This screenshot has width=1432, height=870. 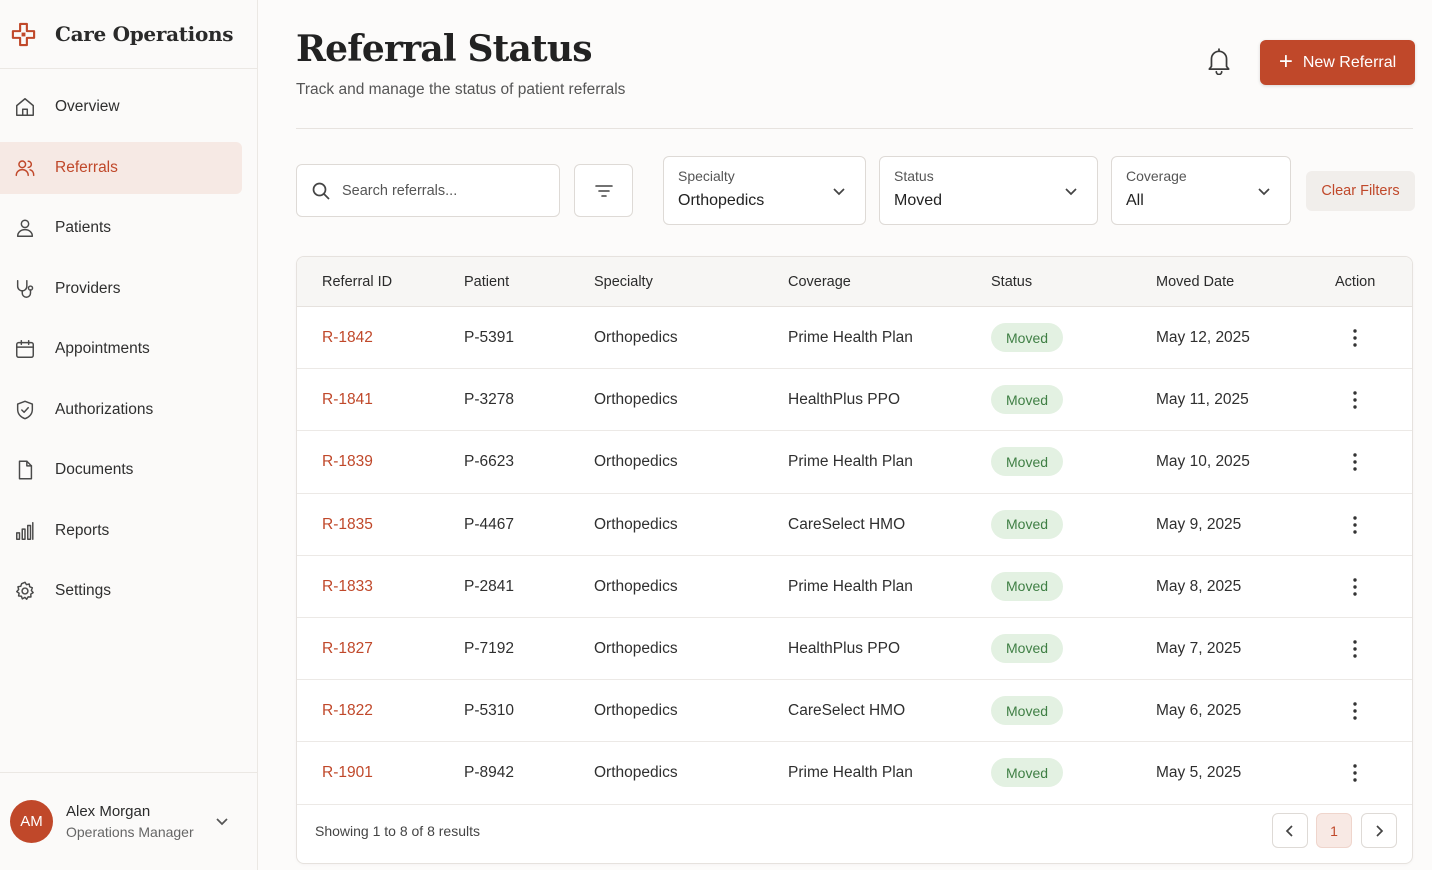 I want to click on bell-icon, so click(x=1221, y=62).